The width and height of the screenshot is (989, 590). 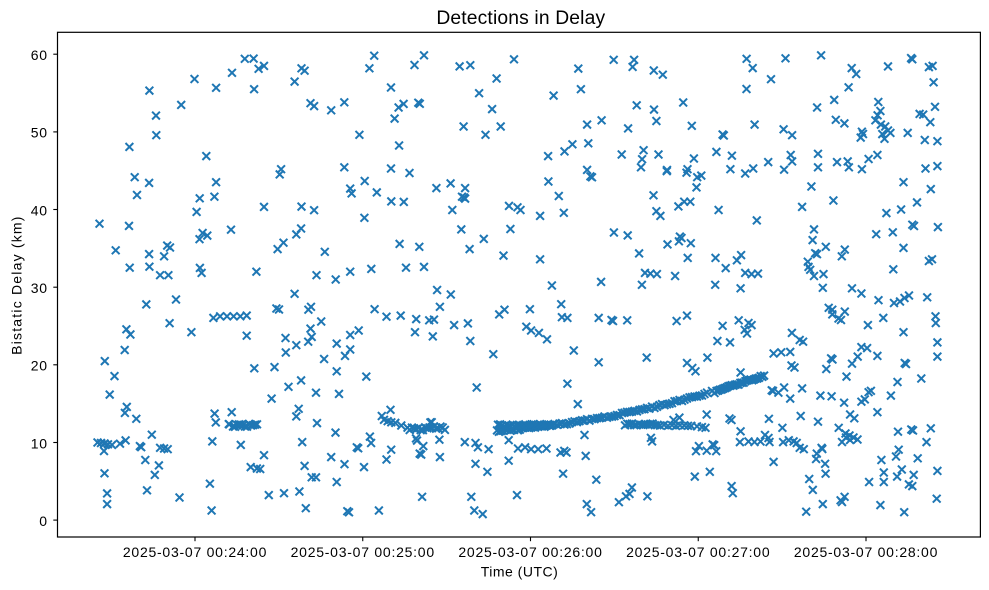 What do you see at coordinates (39, 366) in the screenshot?
I see `svg-text: 20` at bounding box center [39, 366].